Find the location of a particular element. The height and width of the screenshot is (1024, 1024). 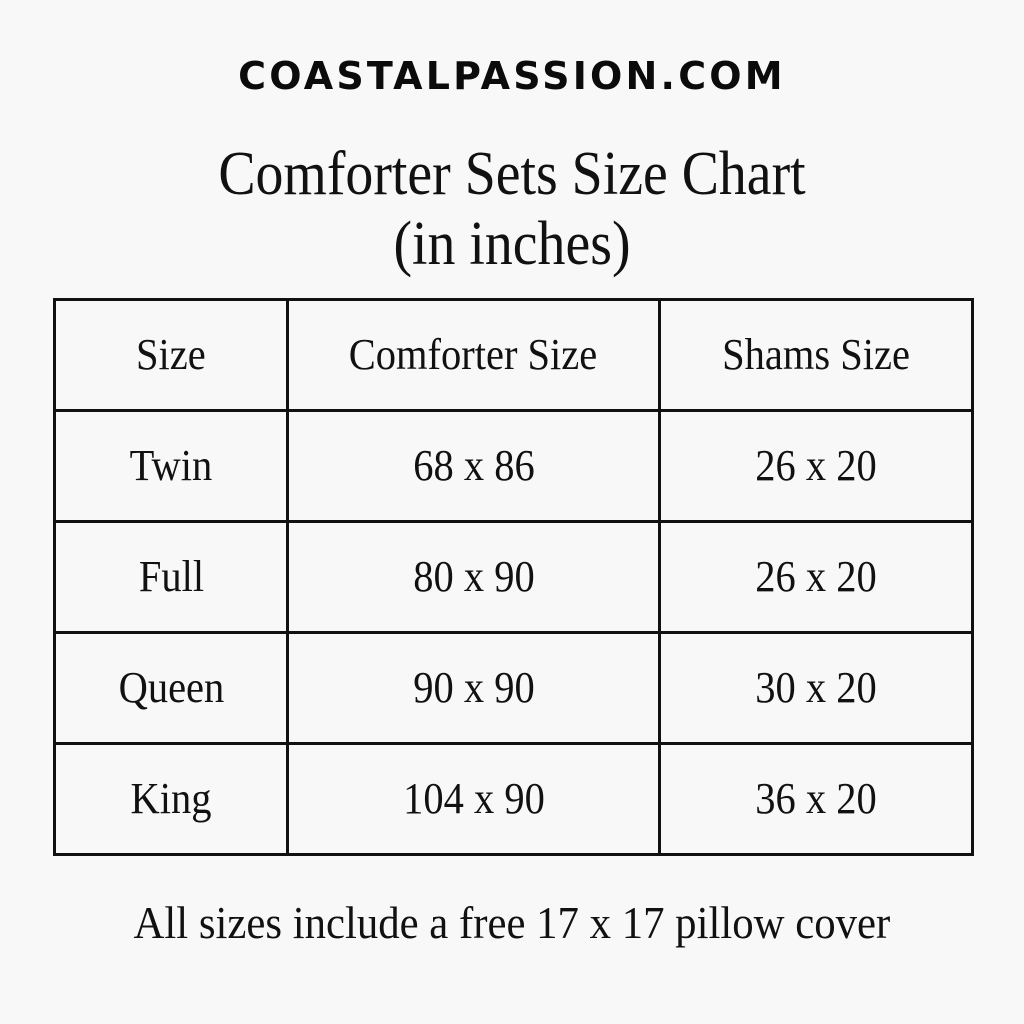

brand-wordmark: COASTALPASSION.COM is located at coordinates (512, 76).